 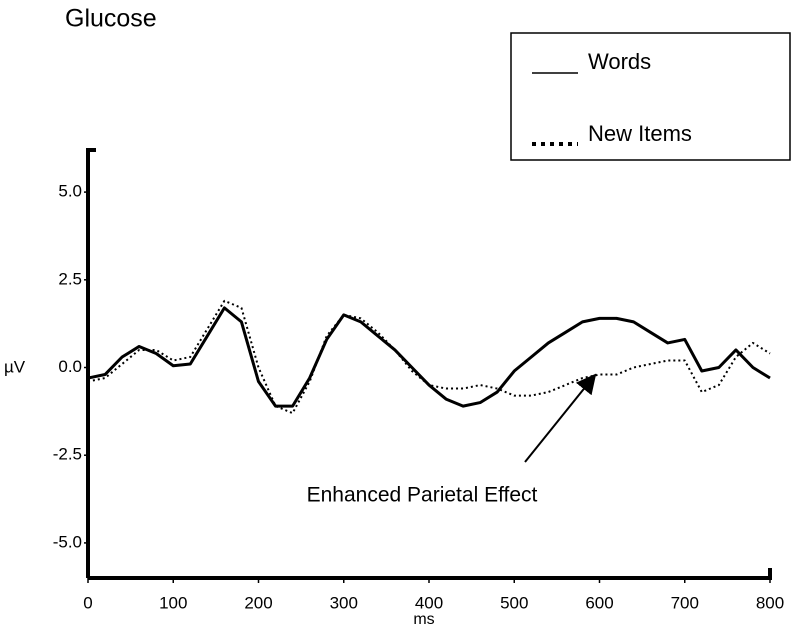 What do you see at coordinates (67, 541) in the screenshot?
I see `y-tick-label: -5.0` at bounding box center [67, 541].